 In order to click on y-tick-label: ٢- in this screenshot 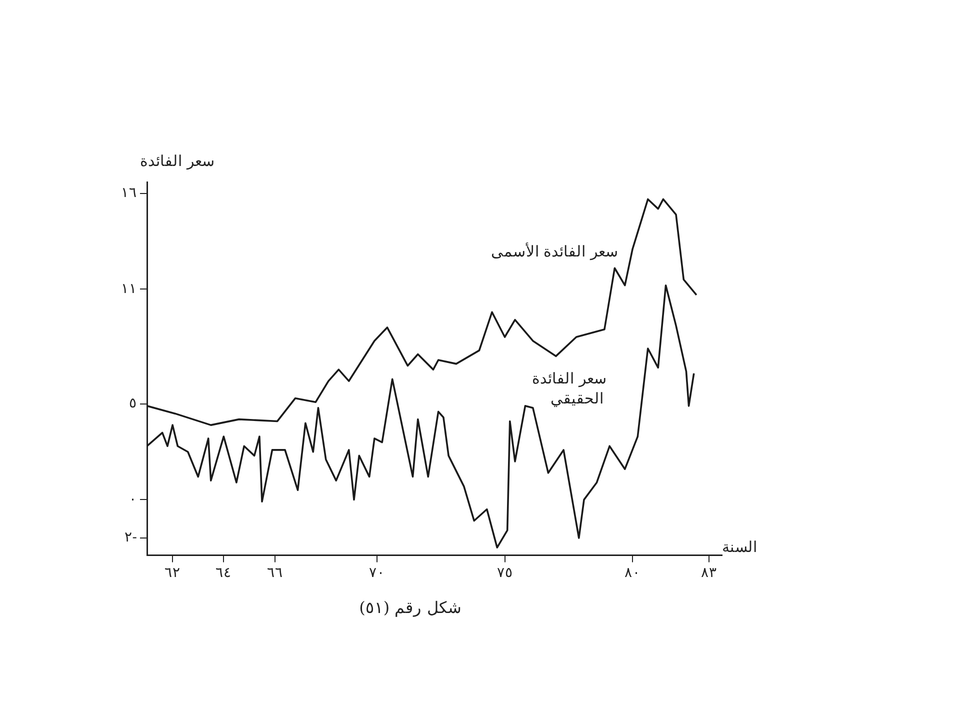, I will do `click(131, 538)`.